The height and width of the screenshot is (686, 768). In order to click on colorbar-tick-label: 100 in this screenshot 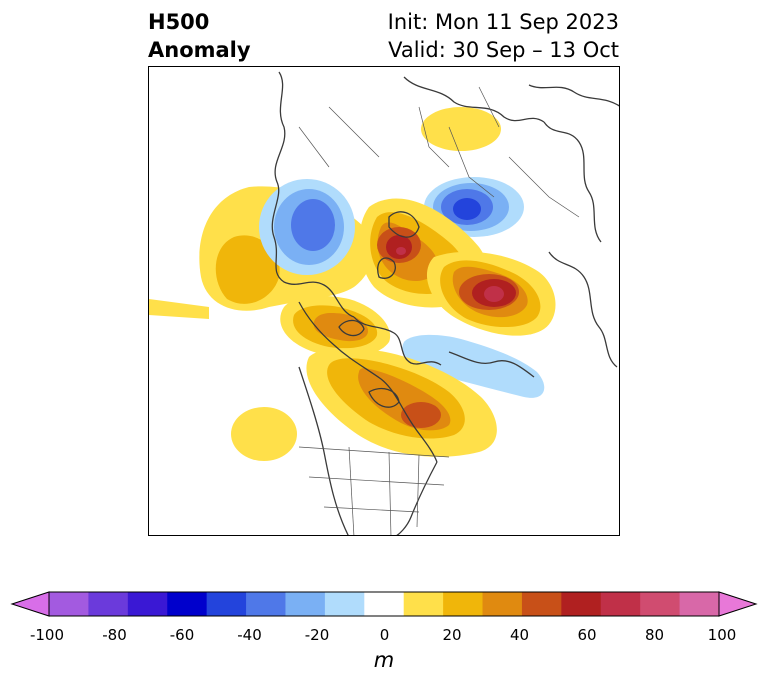, I will do `click(722, 635)`.